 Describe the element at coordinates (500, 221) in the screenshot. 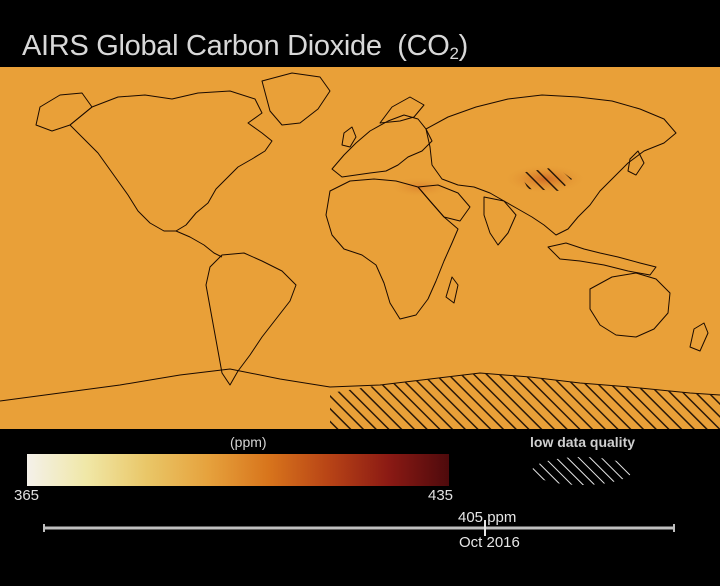

I see `india-outline` at that location.